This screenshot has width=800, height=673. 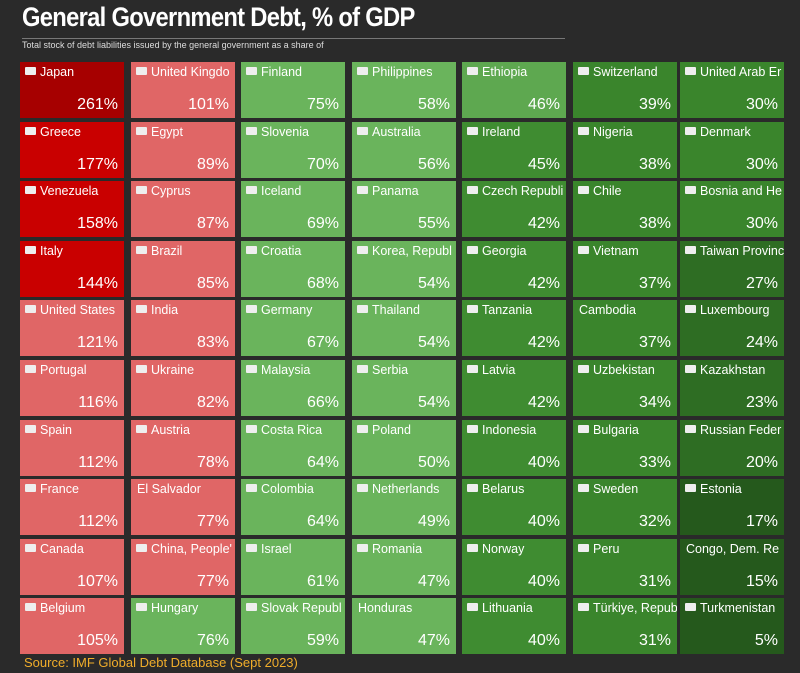 What do you see at coordinates (60, 131) in the screenshot?
I see `country-name: Greece` at bounding box center [60, 131].